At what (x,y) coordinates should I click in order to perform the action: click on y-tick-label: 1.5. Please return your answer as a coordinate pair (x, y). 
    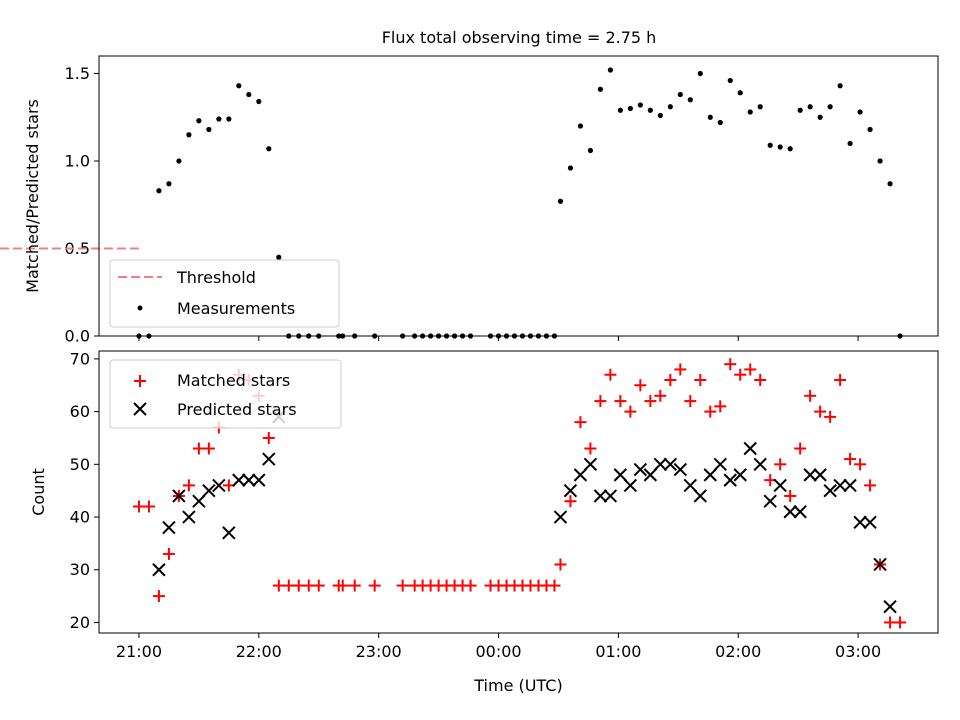
    Looking at the image, I should click on (77, 73).